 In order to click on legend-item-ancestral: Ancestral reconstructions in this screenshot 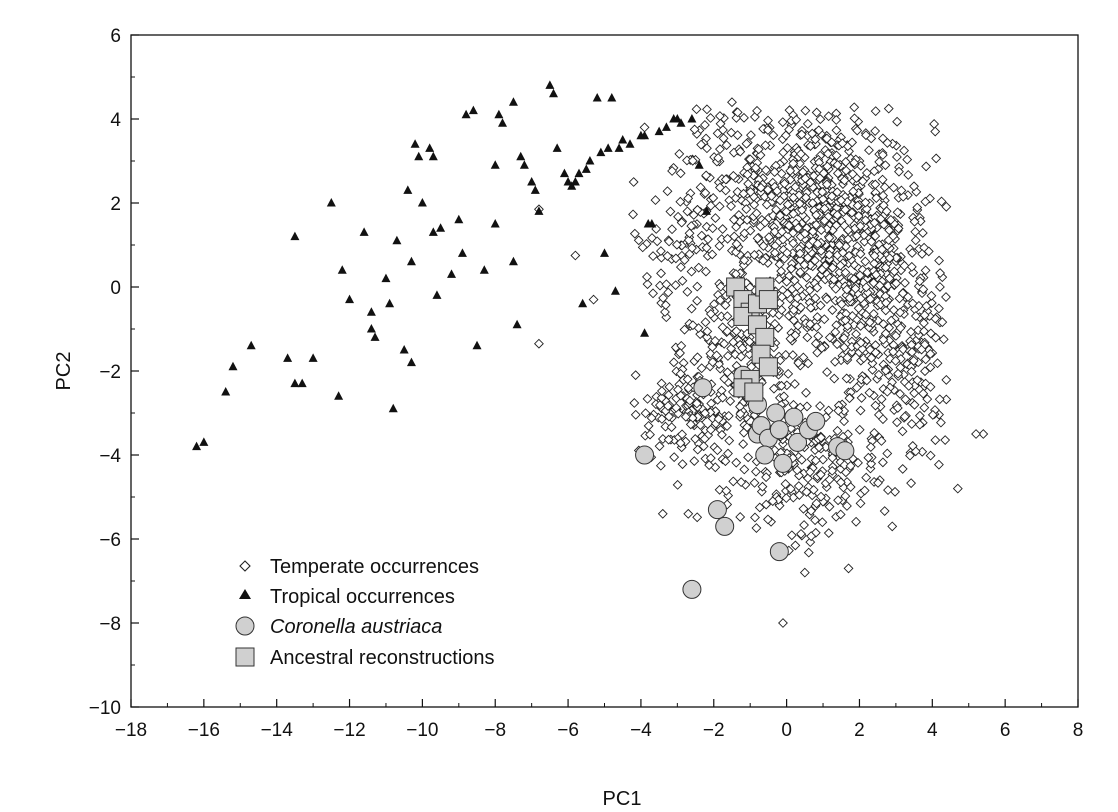, I will do `click(365, 658)`.